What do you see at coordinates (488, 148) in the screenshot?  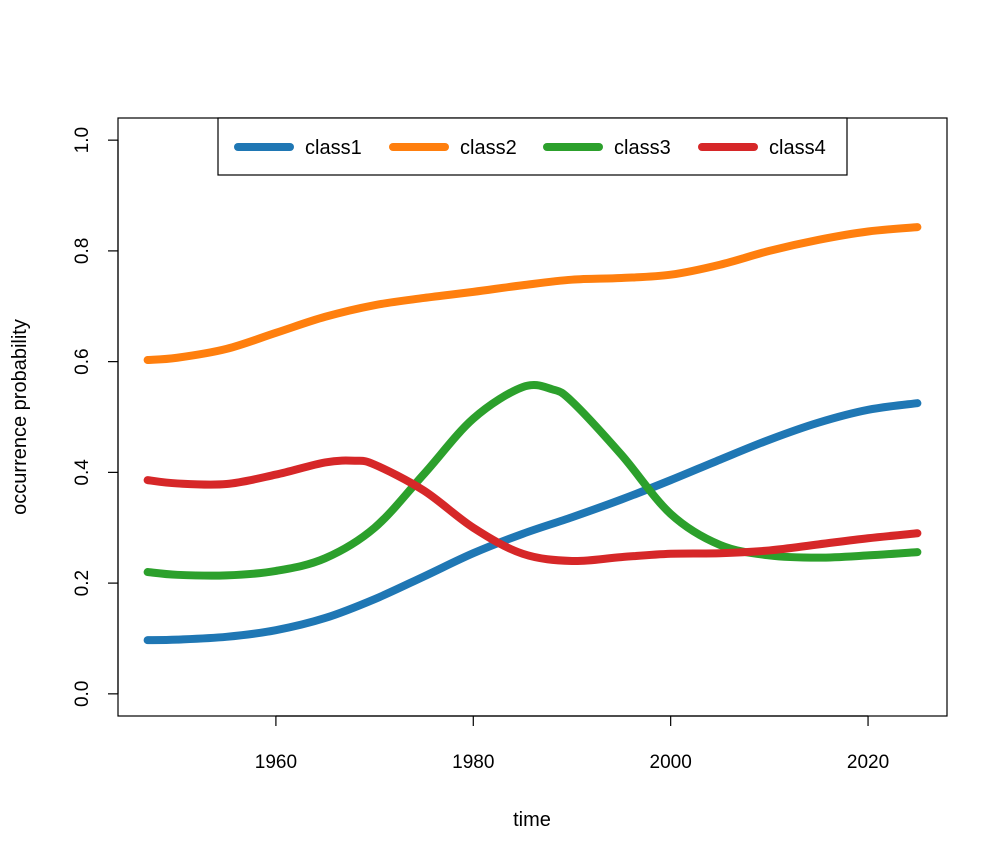 I see `legend-label-class2: class2` at bounding box center [488, 148].